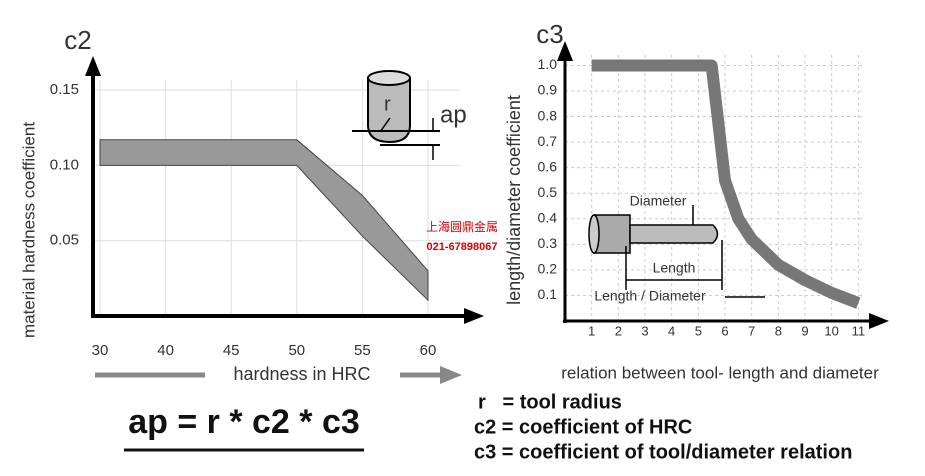 The width and height of the screenshot is (925, 476). What do you see at coordinates (165, 350) in the screenshot?
I see `x-tick-label: 40` at bounding box center [165, 350].